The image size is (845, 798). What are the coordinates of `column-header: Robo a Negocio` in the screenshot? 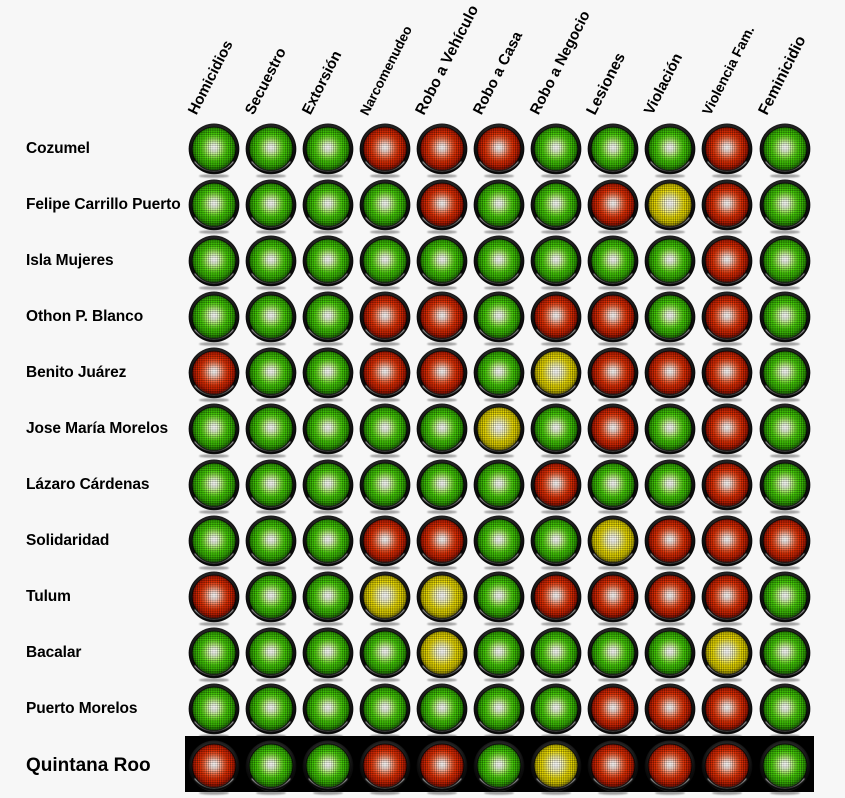 It's located at (560, 63).